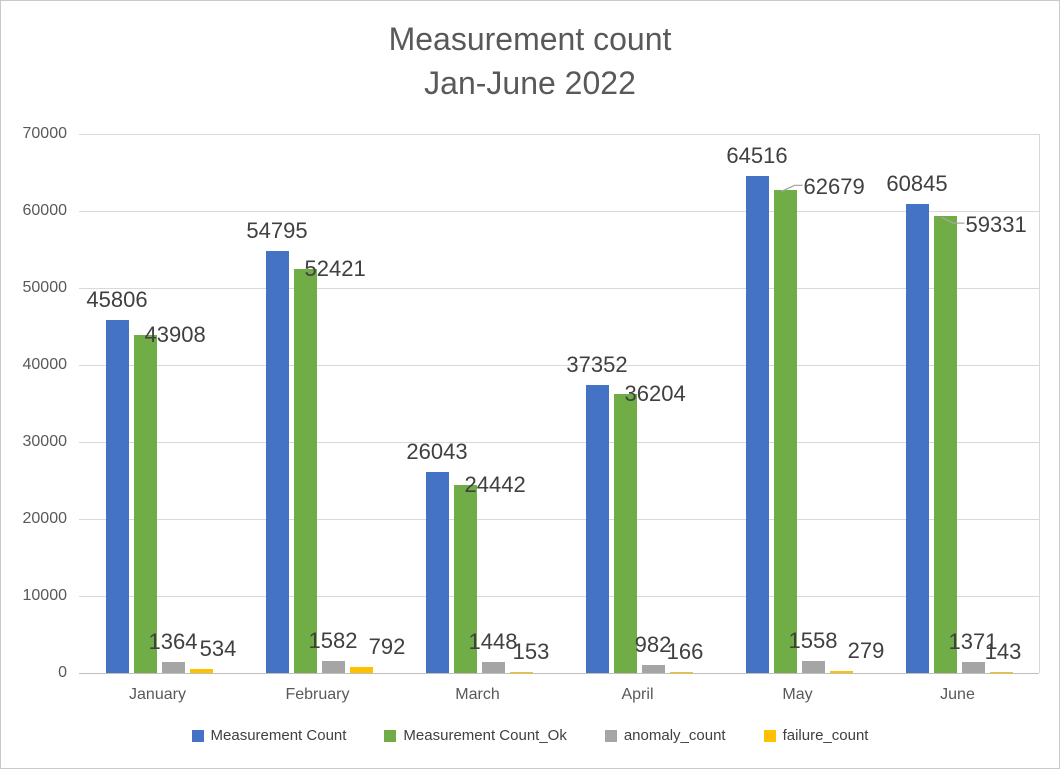 Image resolution: width=1060 pixels, height=769 pixels. I want to click on legend-label-anomaly-count: anomaly_count, so click(674, 735).